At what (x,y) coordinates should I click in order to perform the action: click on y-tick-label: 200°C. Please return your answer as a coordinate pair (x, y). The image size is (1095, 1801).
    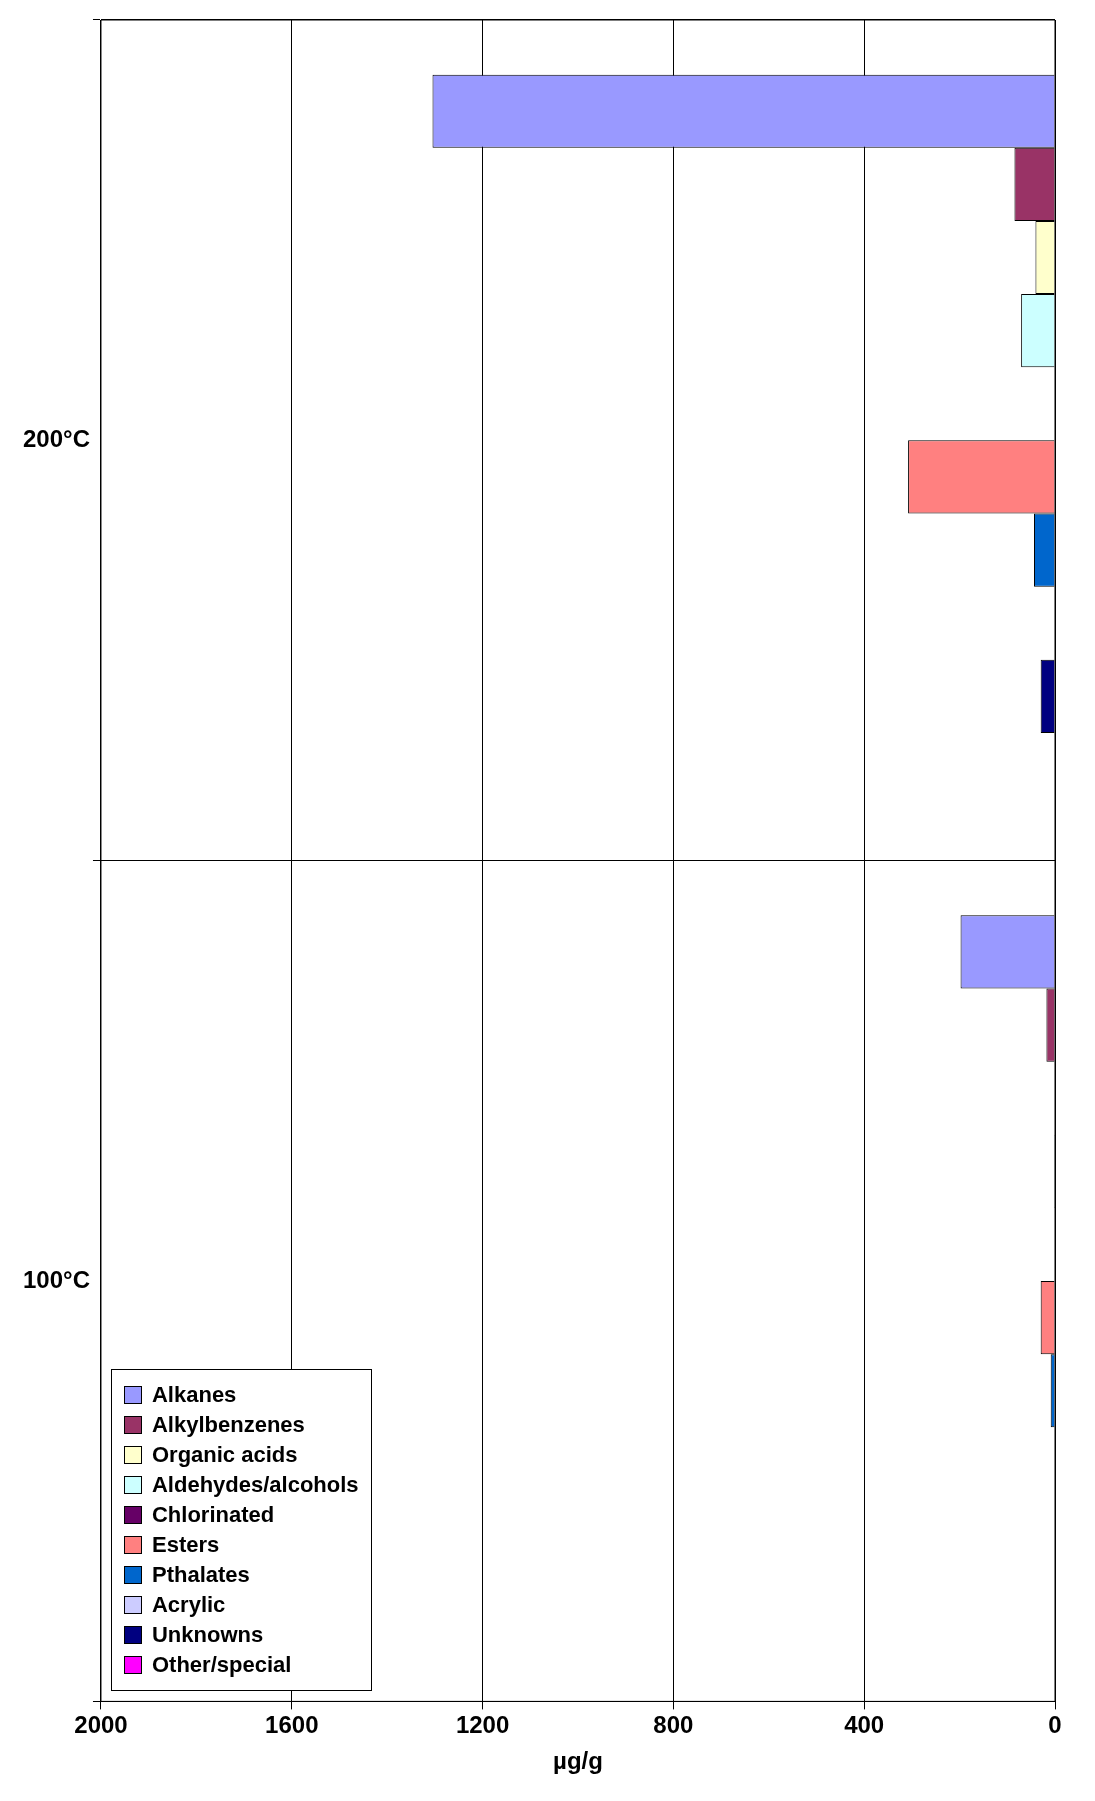
    Looking at the image, I should click on (56, 438).